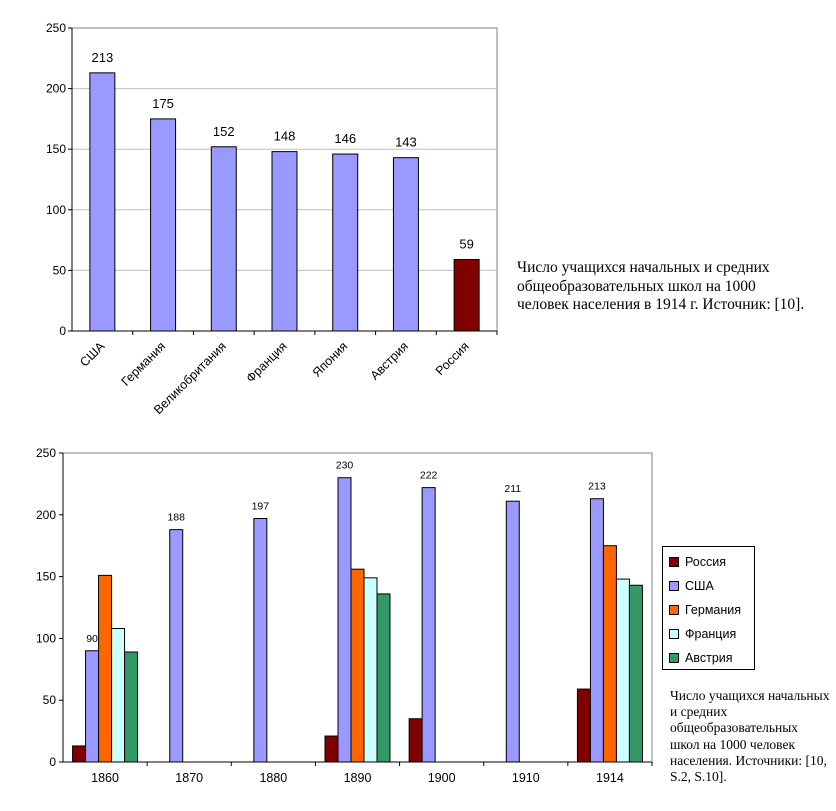 The width and height of the screenshot is (836, 811). Describe the element at coordinates (512, 489) in the screenshot. I see `data-label: 211` at that location.